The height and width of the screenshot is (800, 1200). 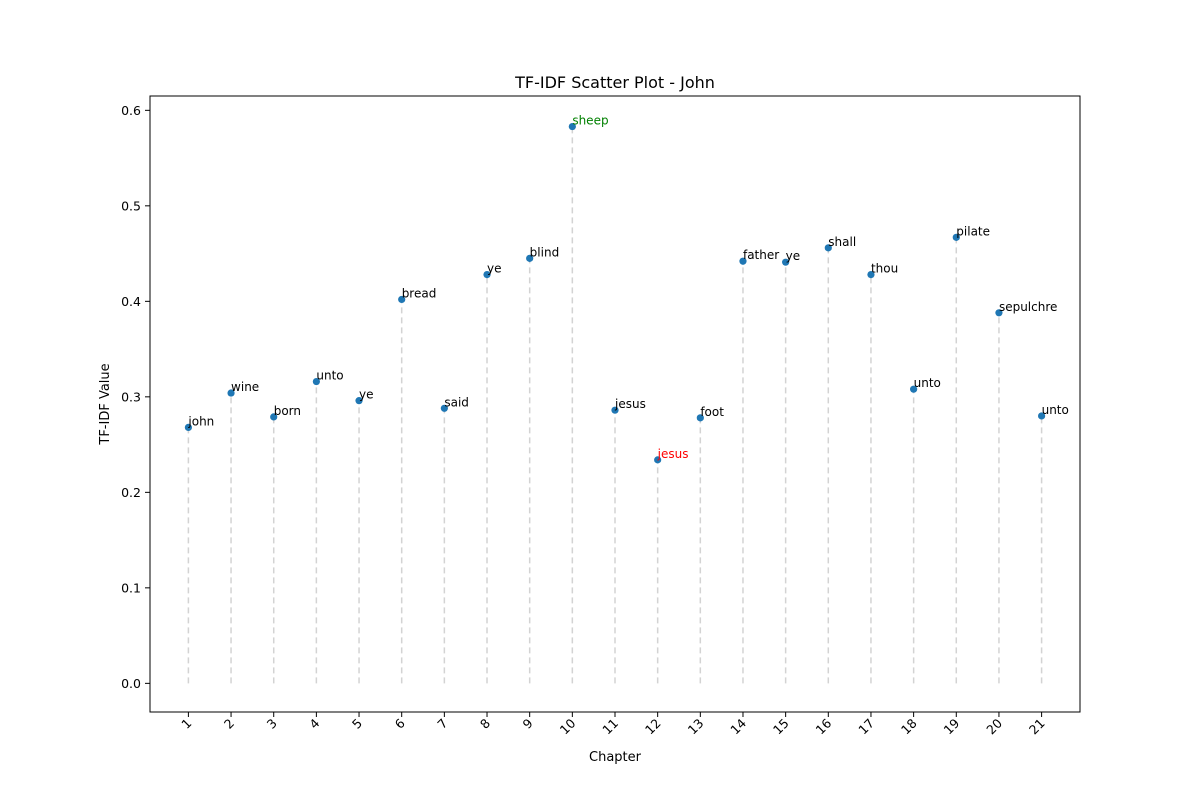 I want to click on point-label: sheep, so click(x=590, y=121).